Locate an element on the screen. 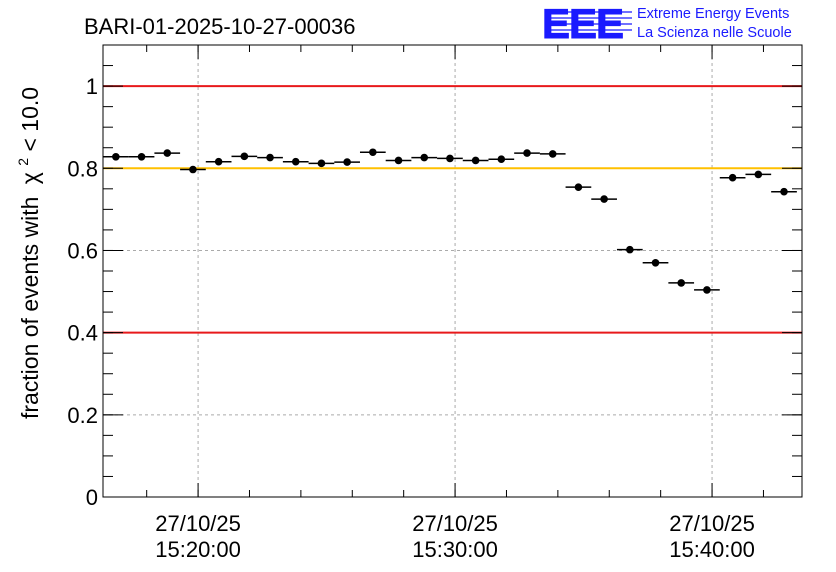  eee-logo-line2: La Scienza nelle Scuole is located at coordinates (714, 33).